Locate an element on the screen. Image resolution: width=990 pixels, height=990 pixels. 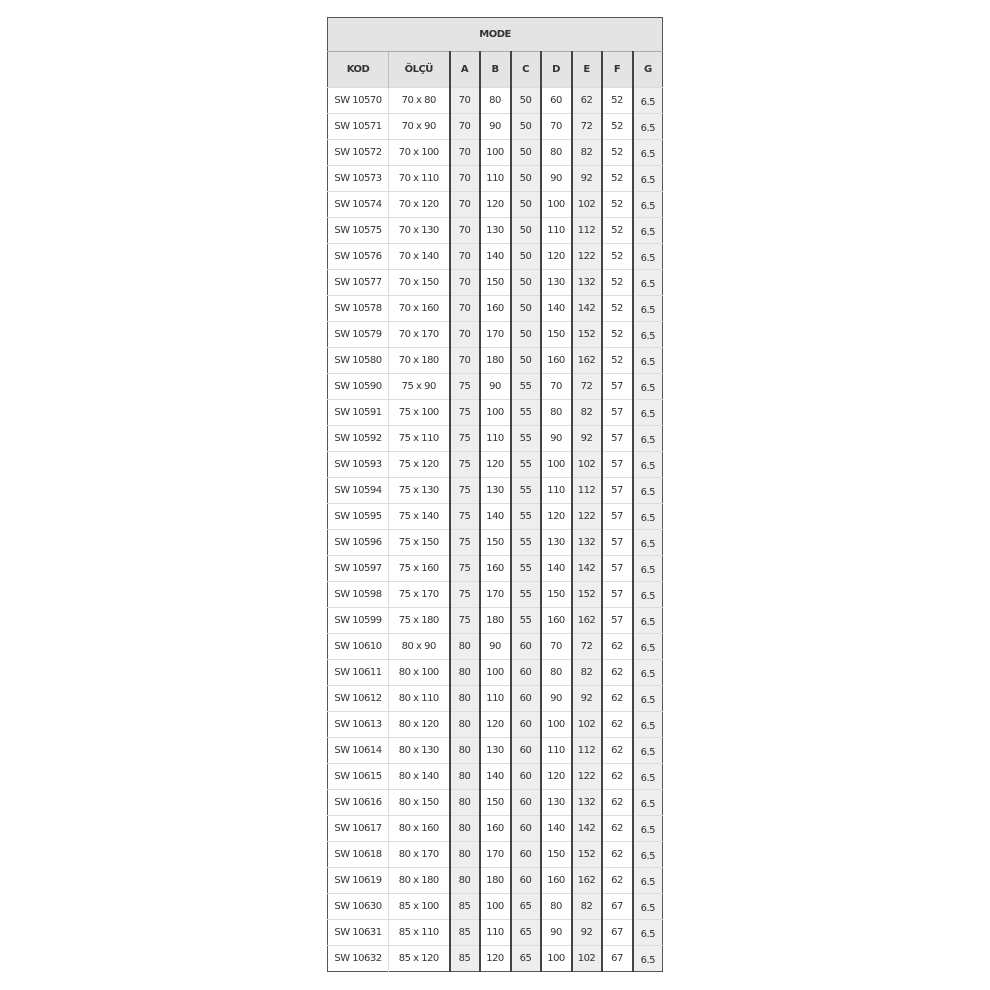
cell-b: 150 is located at coordinates (494, 542).